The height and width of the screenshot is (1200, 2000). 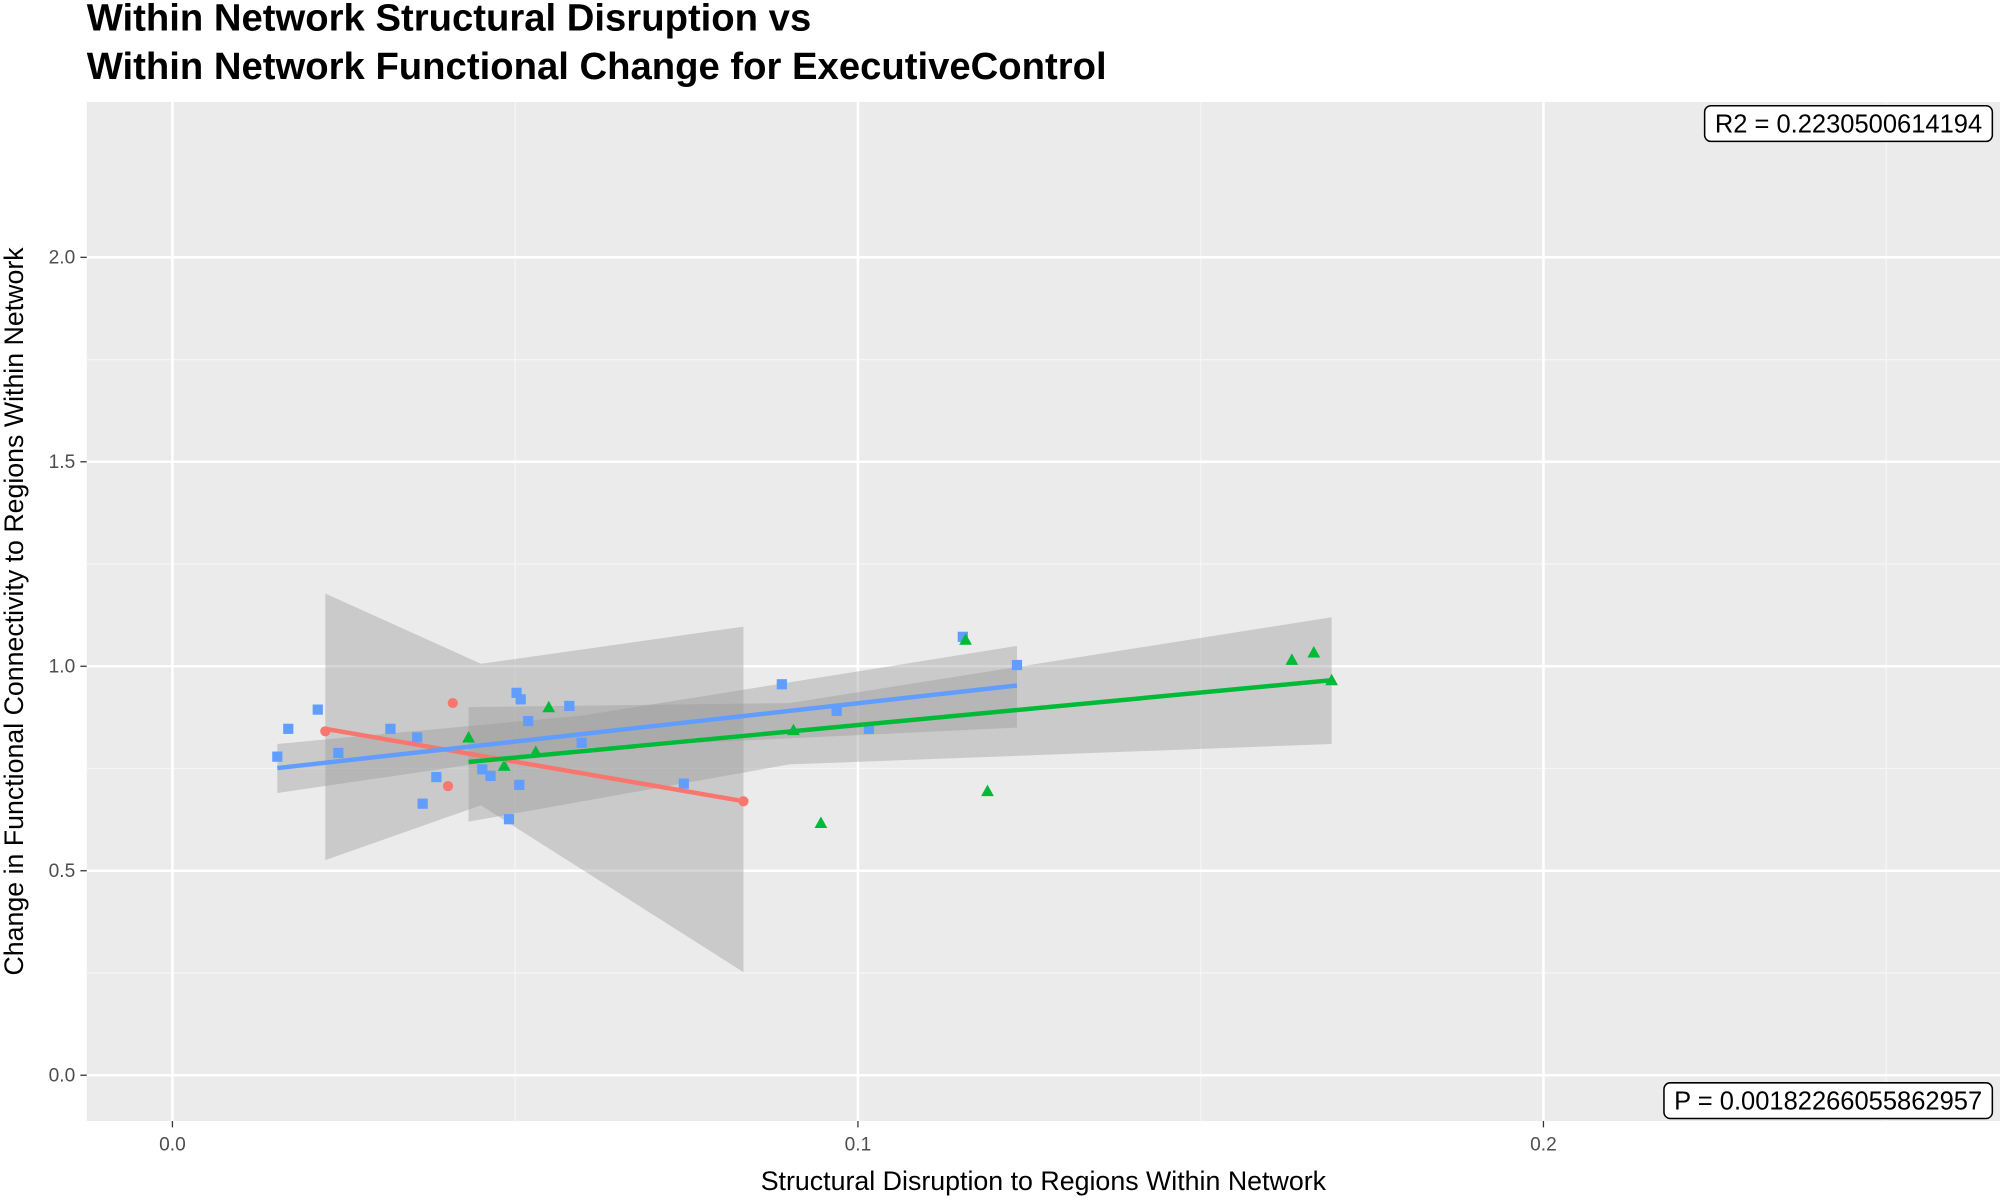 What do you see at coordinates (62, 258) in the screenshot?
I see `y-tick-label: 2.0` at bounding box center [62, 258].